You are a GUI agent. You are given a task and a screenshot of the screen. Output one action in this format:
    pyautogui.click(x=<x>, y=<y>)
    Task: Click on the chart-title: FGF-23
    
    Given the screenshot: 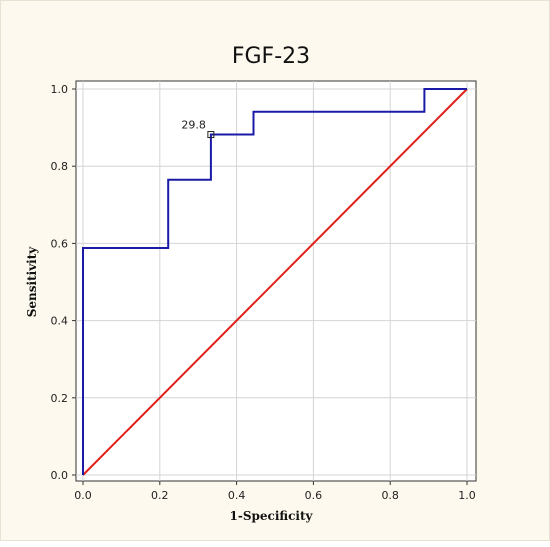 What is the action you would take?
    pyautogui.click(x=271, y=56)
    